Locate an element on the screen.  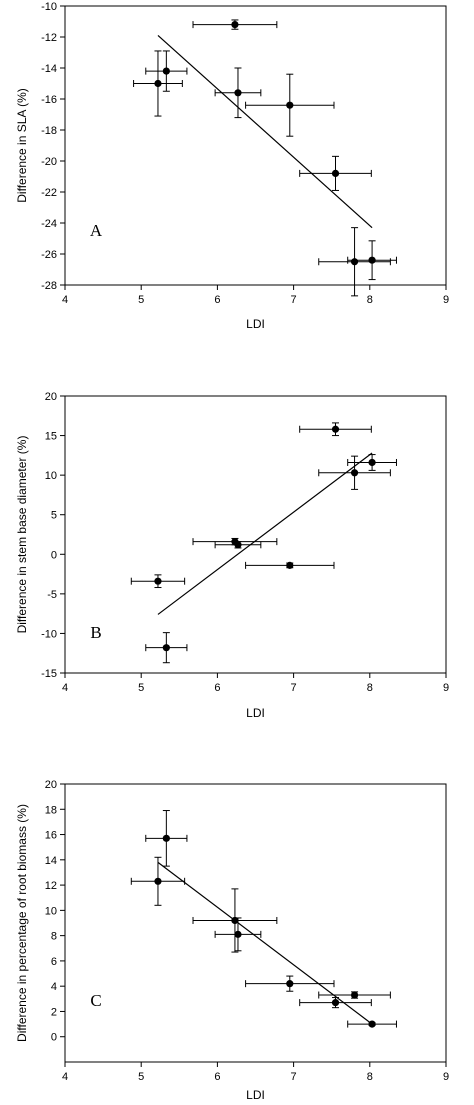
chart-c-y-tick-label: 12 is located at coordinates (51, 886).